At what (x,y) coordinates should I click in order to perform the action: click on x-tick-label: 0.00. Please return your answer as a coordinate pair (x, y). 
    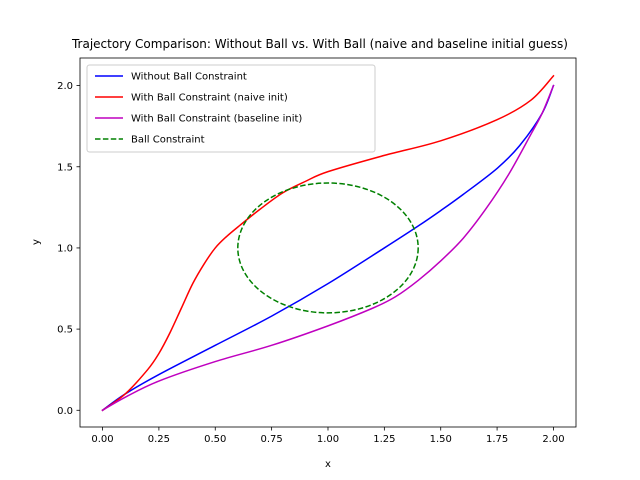
    Looking at the image, I should click on (102, 439).